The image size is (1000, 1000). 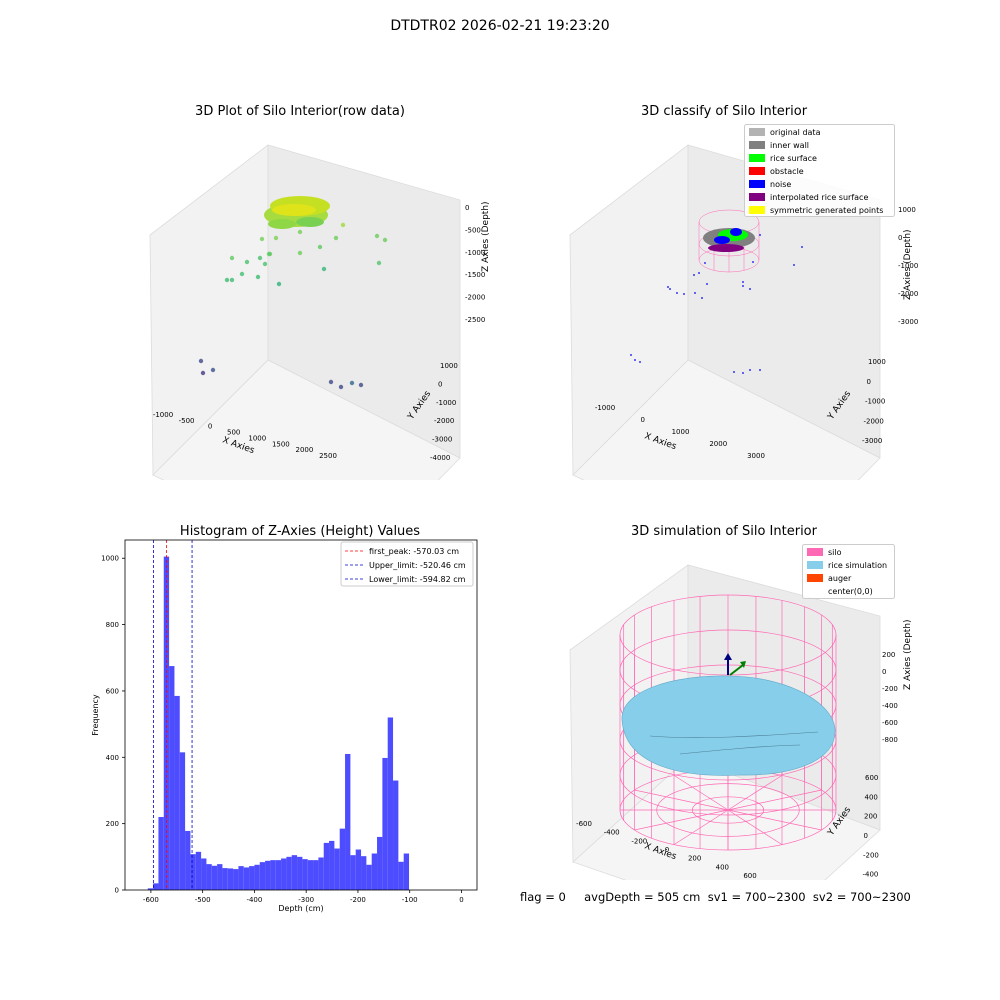 I want to click on y-tick-label: 200, so click(x=112, y=824).